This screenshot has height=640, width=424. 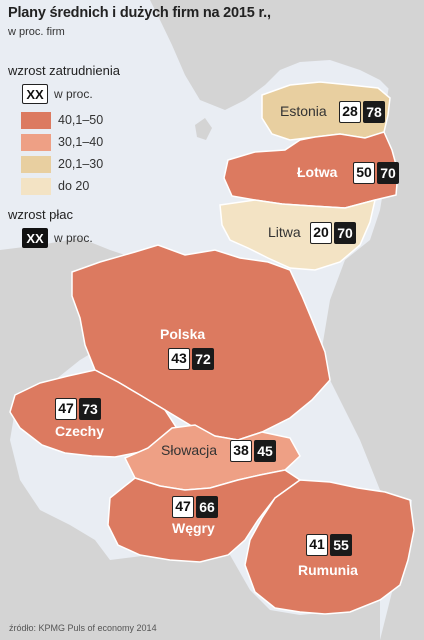 I want to click on legend-label-40-50: 40,1–50, so click(x=81, y=120).